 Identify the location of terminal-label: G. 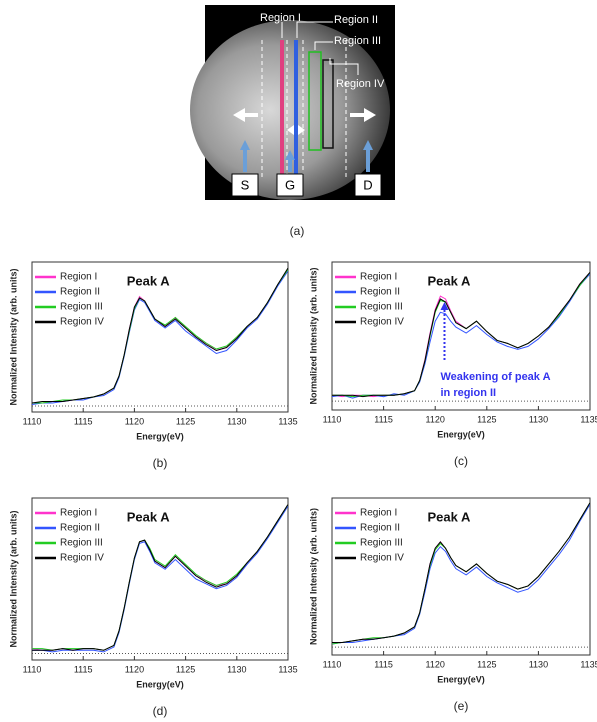
(290, 184).